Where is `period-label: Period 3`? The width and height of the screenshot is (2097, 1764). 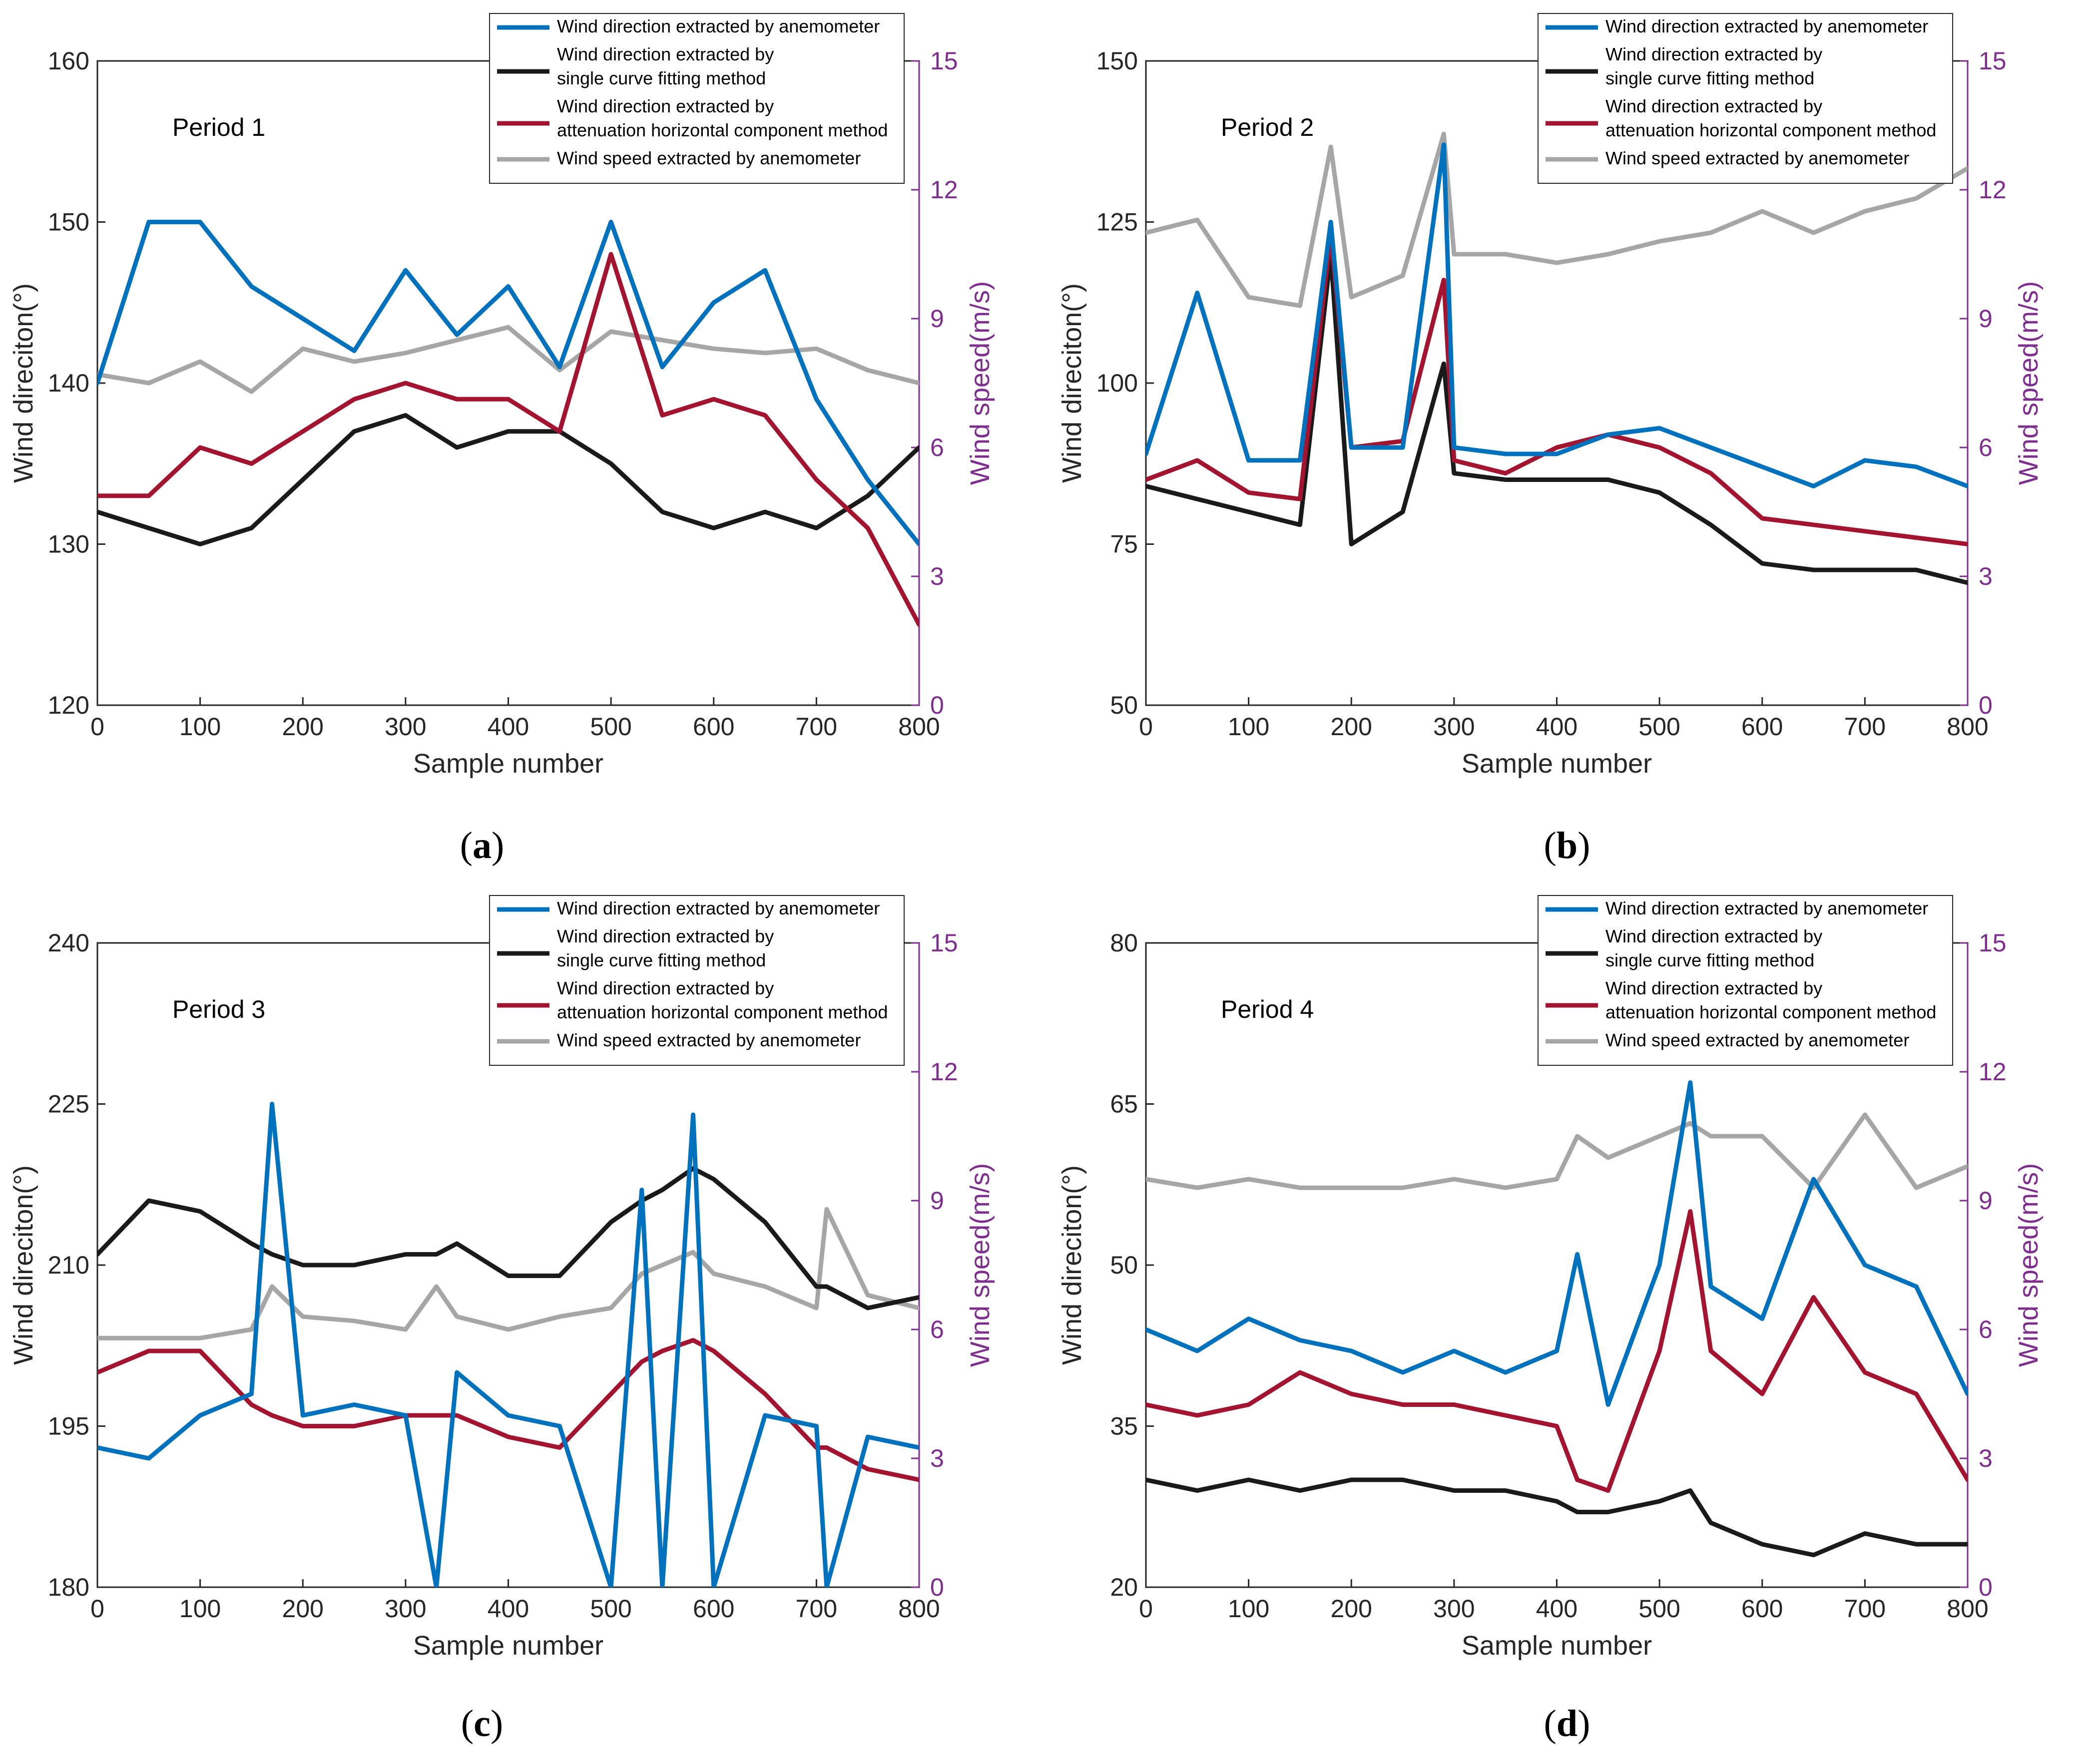 period-label: Period 3 is located at coordinates (218, 1009).